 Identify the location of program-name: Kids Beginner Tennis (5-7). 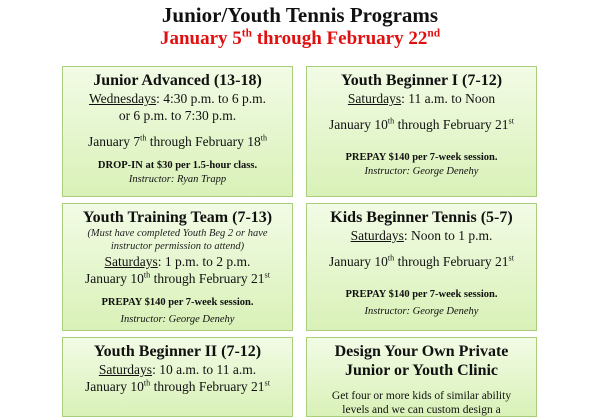
(421, 217).